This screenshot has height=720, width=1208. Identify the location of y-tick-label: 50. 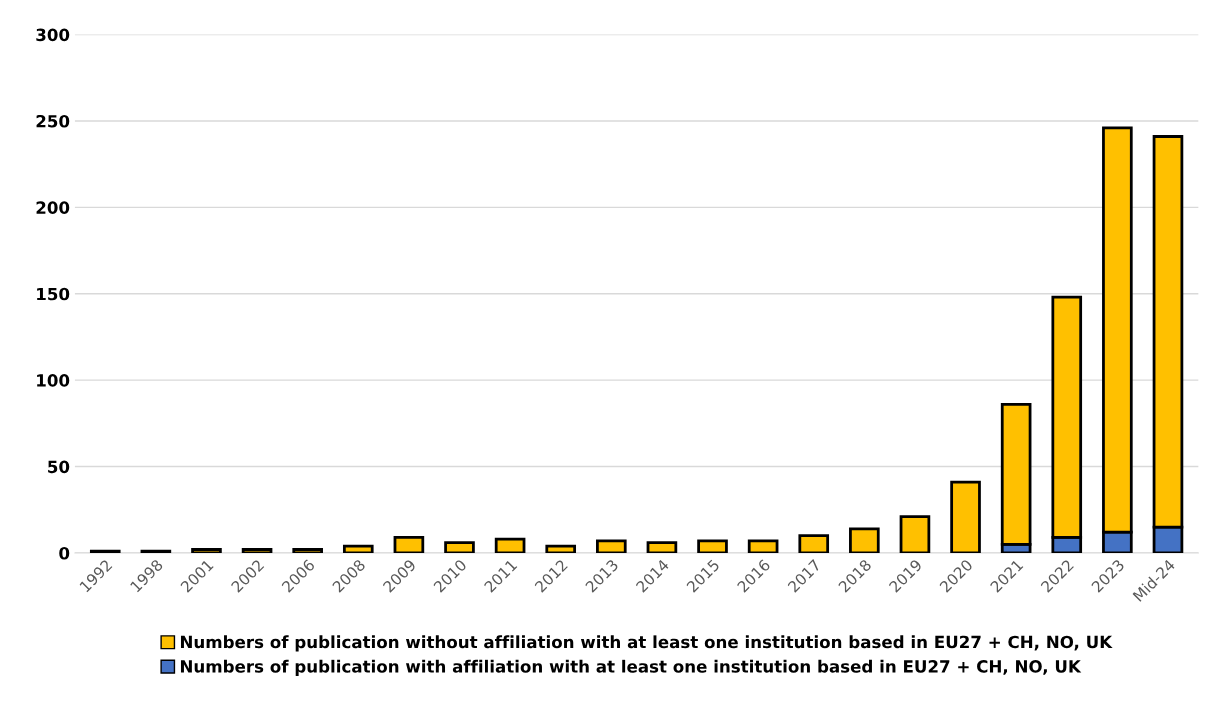
(59, 467).